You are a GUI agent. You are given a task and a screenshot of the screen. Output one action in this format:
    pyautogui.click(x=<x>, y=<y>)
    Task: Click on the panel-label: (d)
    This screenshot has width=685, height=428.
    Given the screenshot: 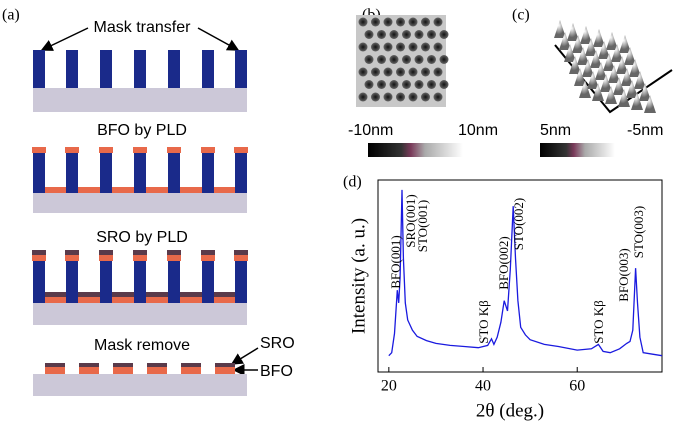 What is the action you would take?
    pyautogui.click(x=352, y=182)
    